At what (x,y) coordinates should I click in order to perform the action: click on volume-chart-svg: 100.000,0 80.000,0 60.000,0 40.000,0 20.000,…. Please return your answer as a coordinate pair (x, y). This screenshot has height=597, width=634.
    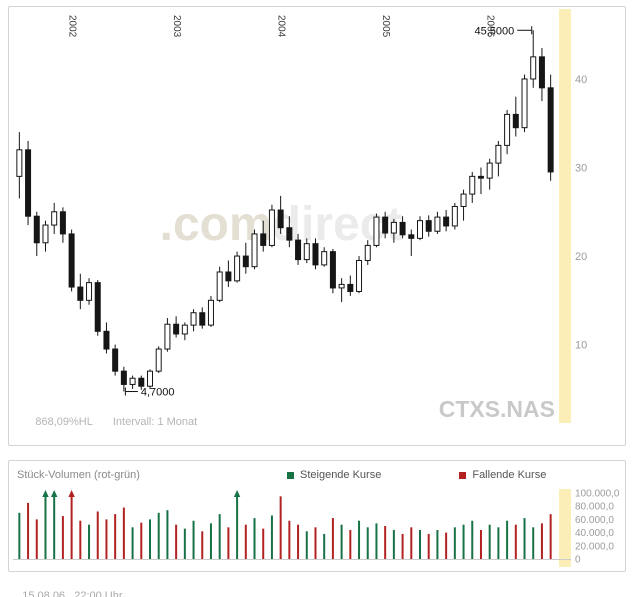
    Looking at the image, I should click on (316, 528).